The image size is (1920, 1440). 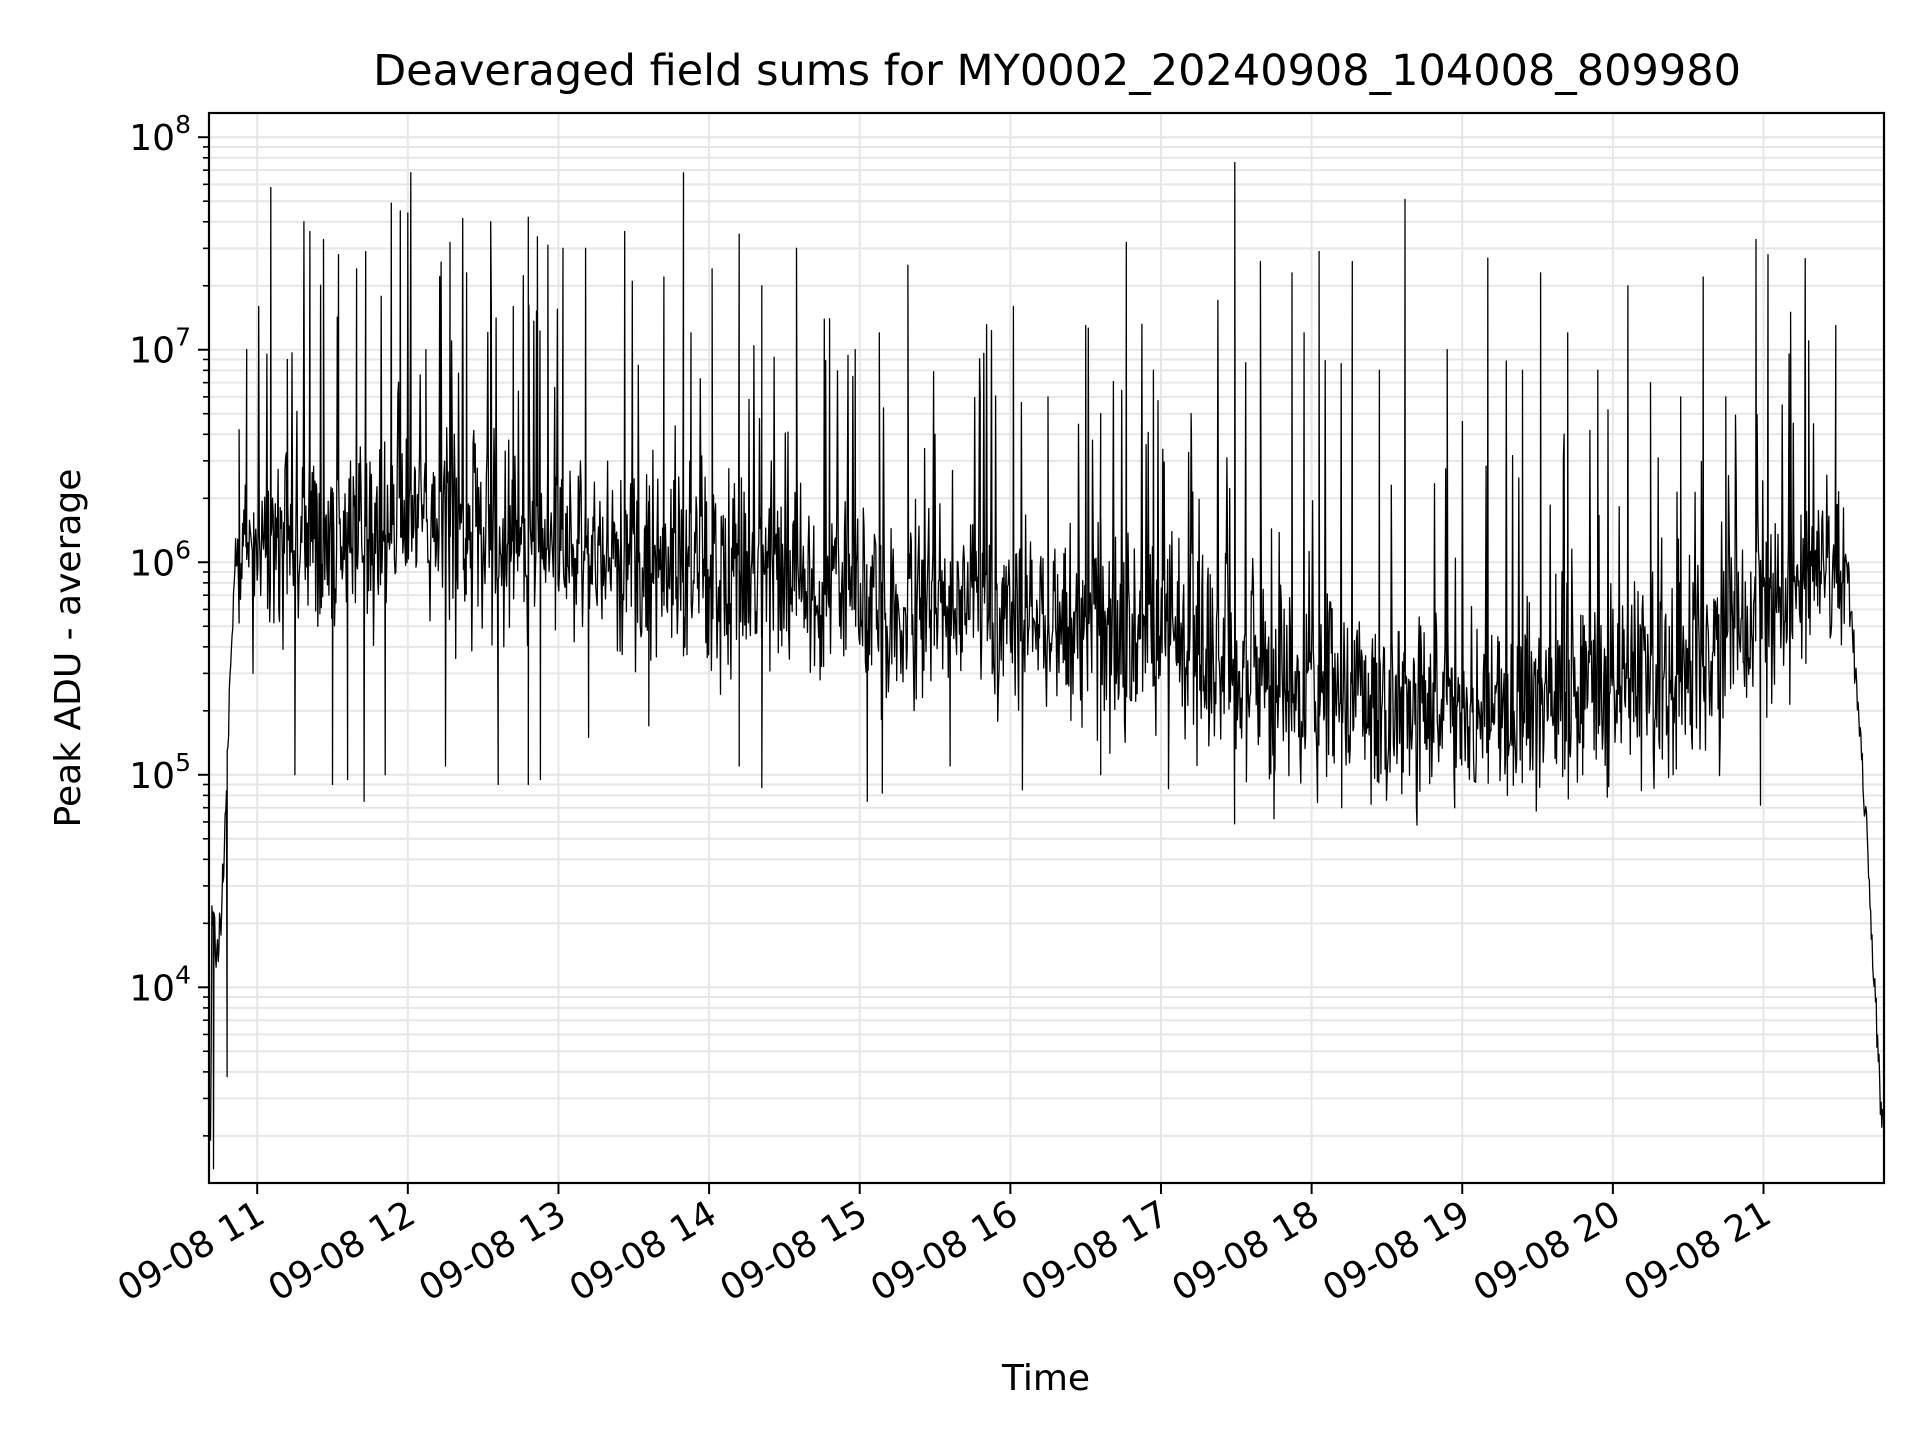 I want to click on y-axis: 10⁴ 10⁵ 10⁶ 10⁷ 10⁸, so click(x=169, y=623).